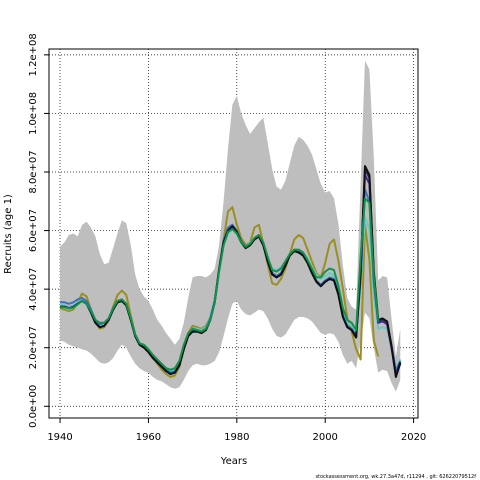 The width and height of the screenshot is (480, 480). Describe the element at coordinates (8, 234) in the screenshot. I see `y-axis-label: Recruits (age 1)` at that location.